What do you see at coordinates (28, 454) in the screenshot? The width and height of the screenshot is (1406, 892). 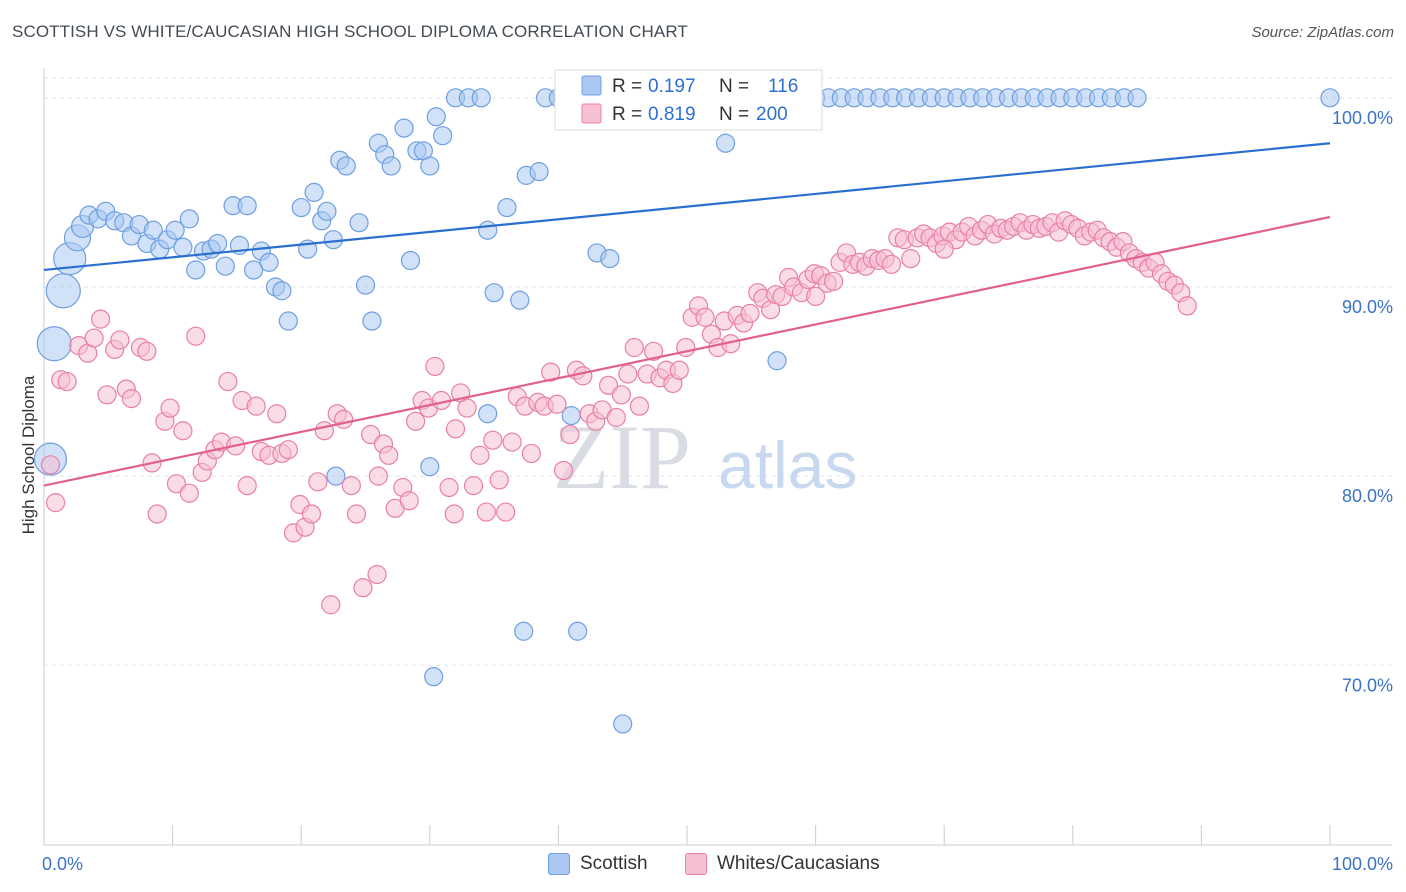 I see `y-axis-title: High School Diploma` at bounding box center [28, 454].